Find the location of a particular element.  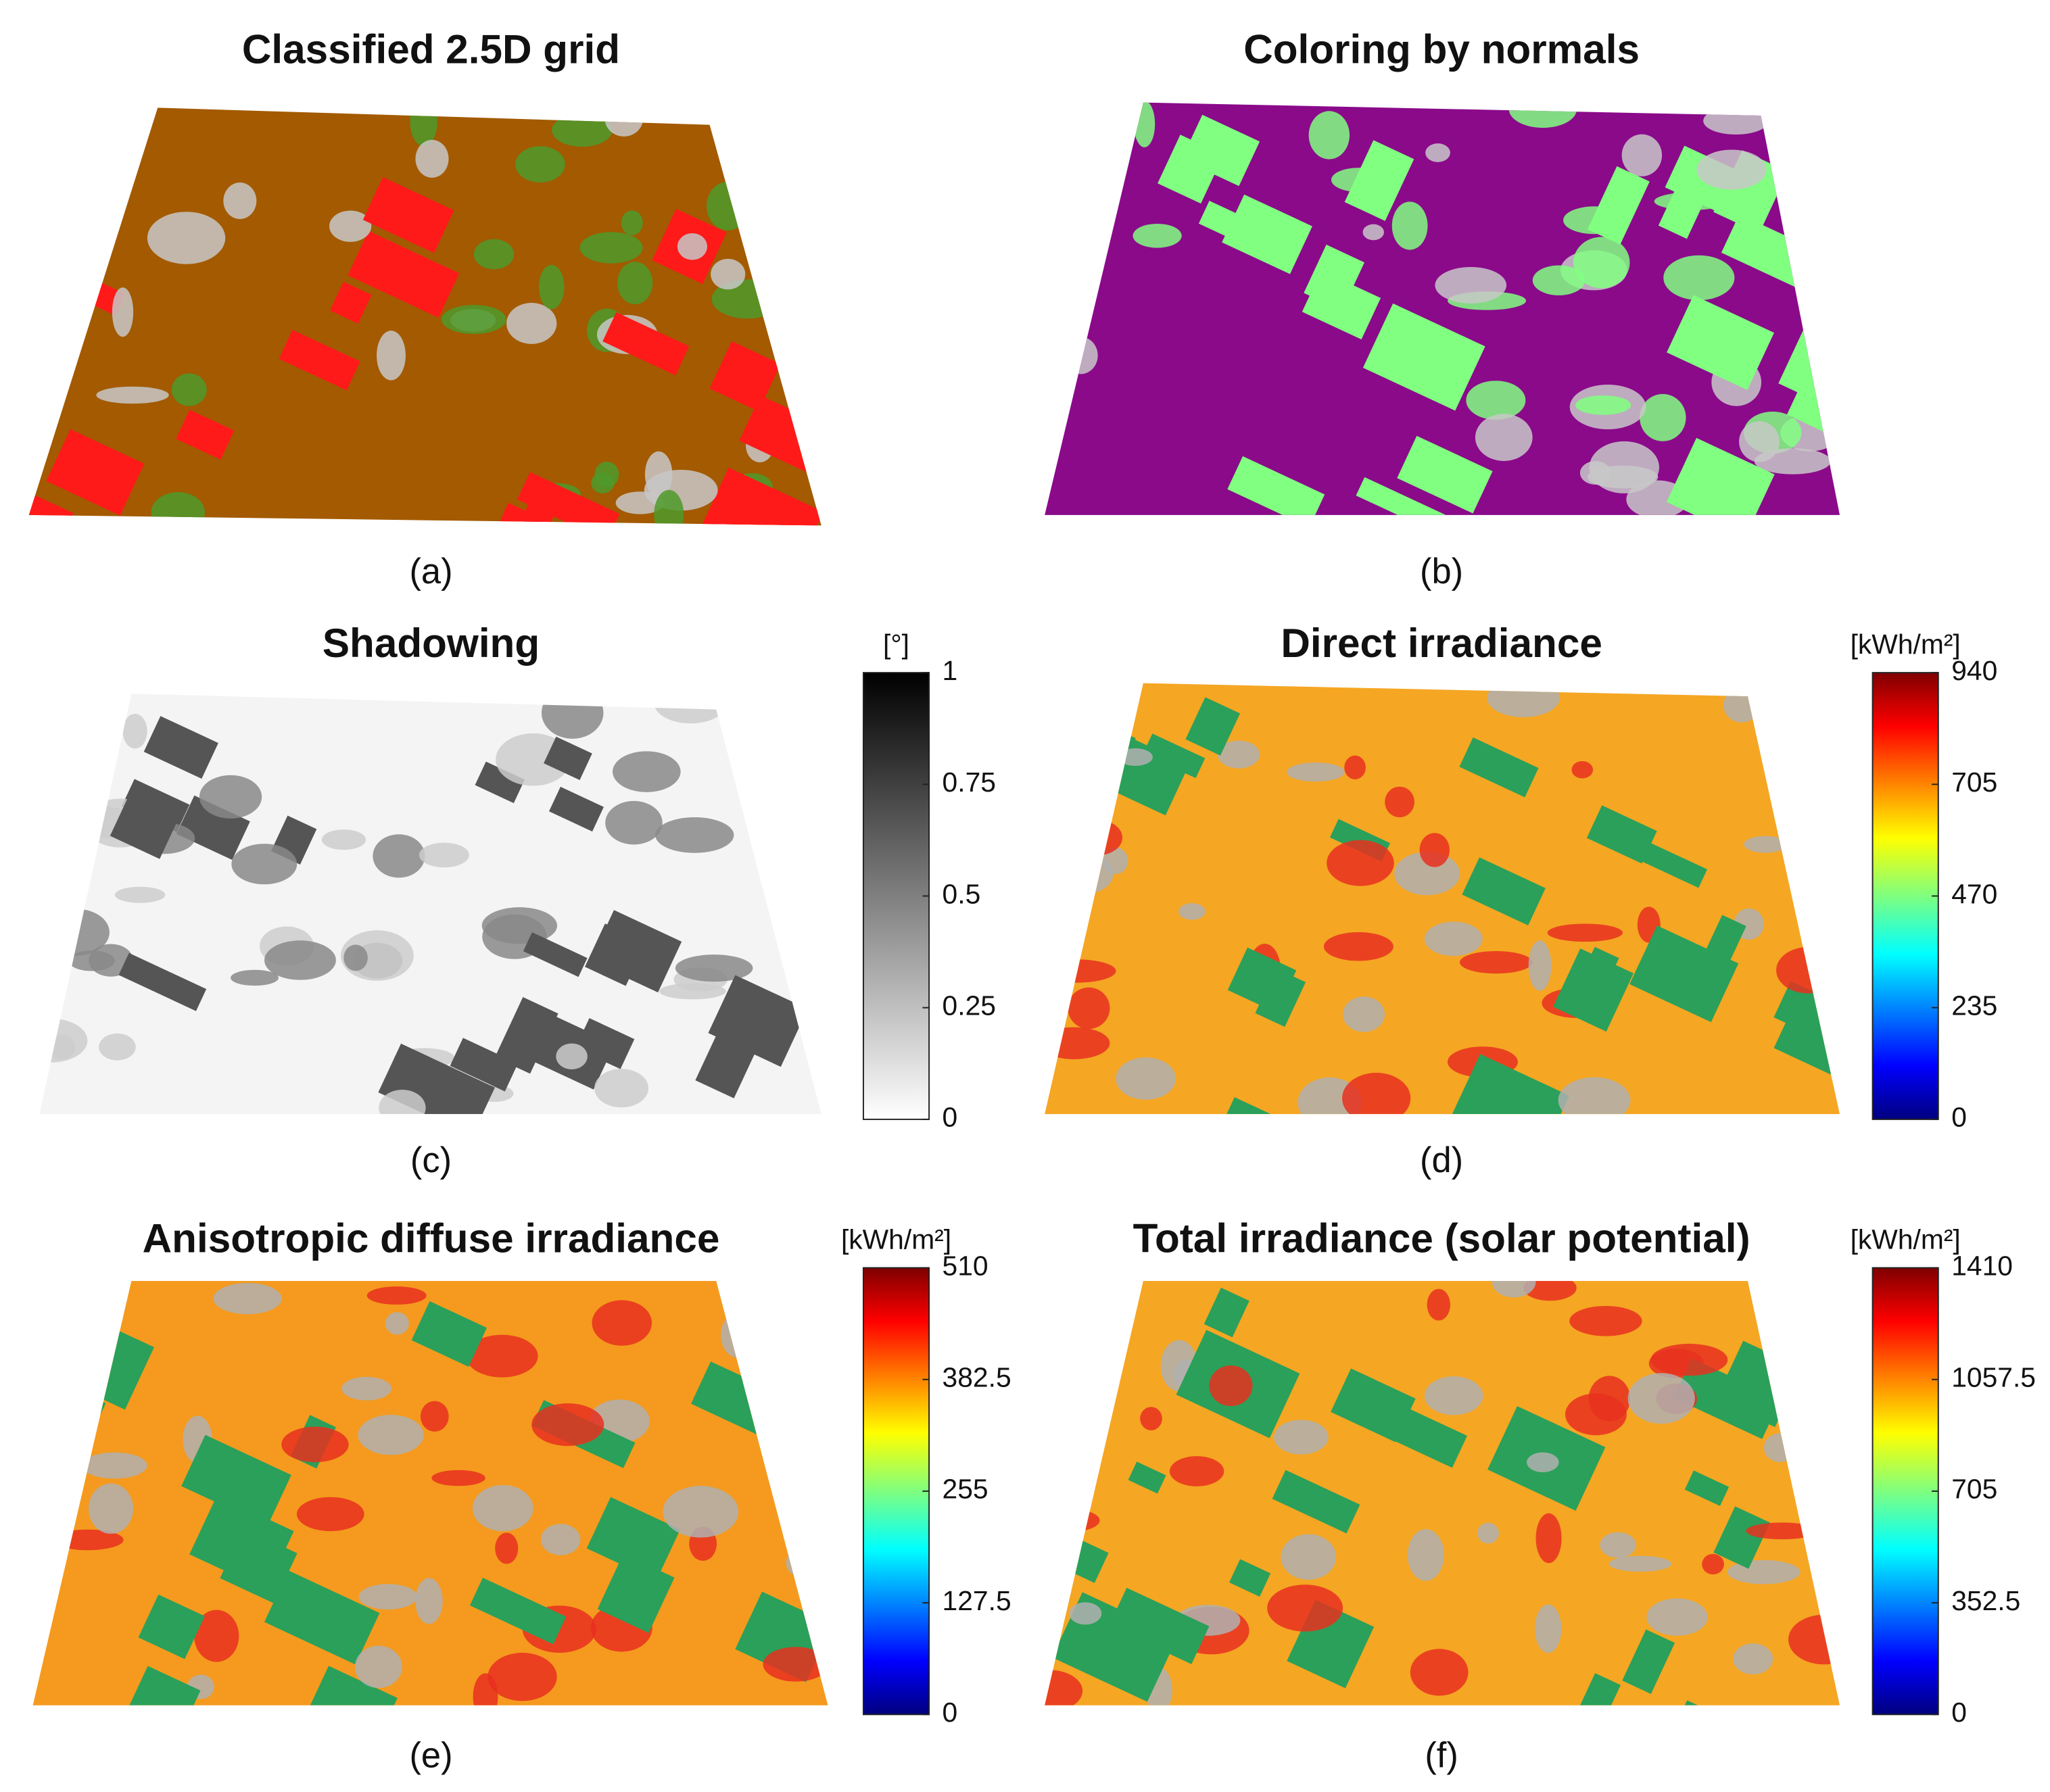

panel-caption: (a) is located at coordinates (430, 571).